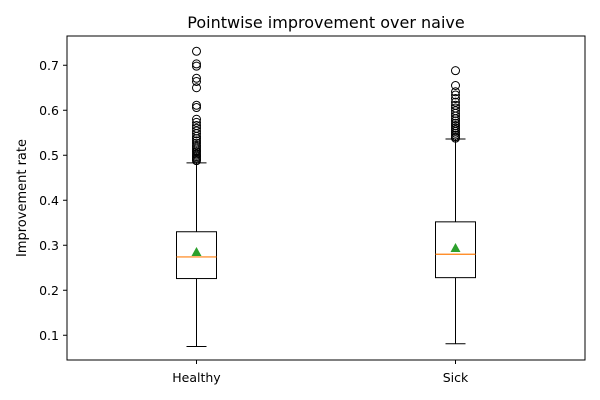 This screenshot has height=400, width=600. What do you see at coordinates (455, 205) in the screenshot?
I see `box-group-sick` at bounding box center [455, 205].